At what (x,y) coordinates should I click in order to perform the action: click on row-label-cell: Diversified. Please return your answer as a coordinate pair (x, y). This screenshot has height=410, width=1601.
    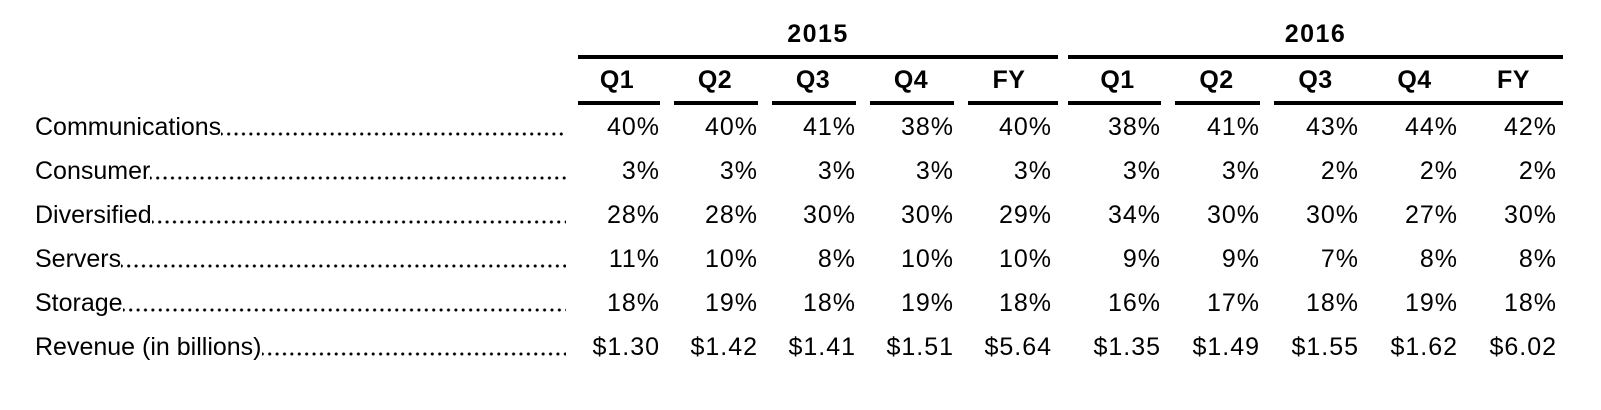
    Looking at the image, I should click on (301, 215).